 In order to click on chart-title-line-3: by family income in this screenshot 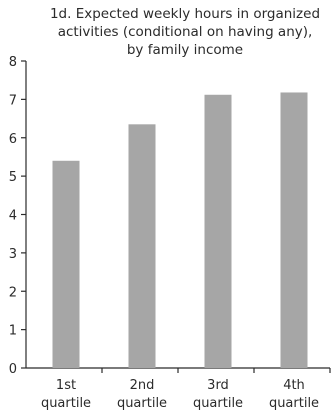, I will do `click(185, 50)`.